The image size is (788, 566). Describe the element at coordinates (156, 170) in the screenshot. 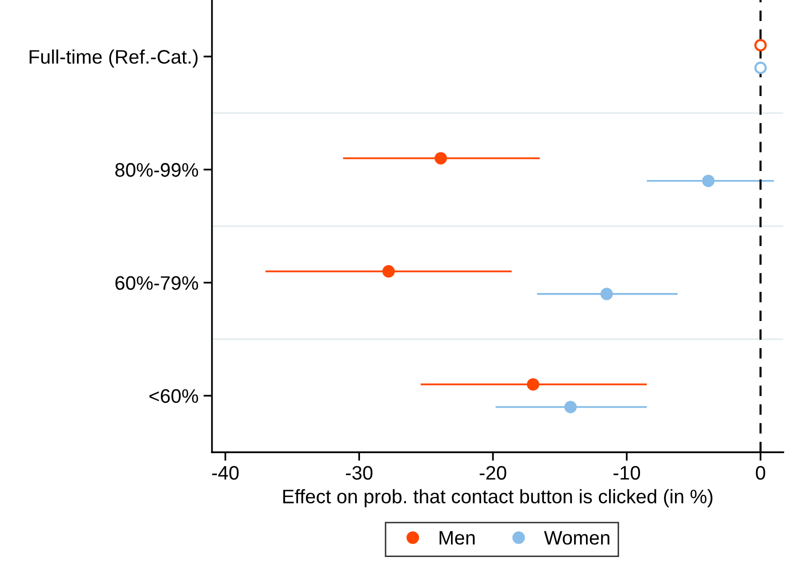

I see `y-tick-label: 80%-99%` at that location.